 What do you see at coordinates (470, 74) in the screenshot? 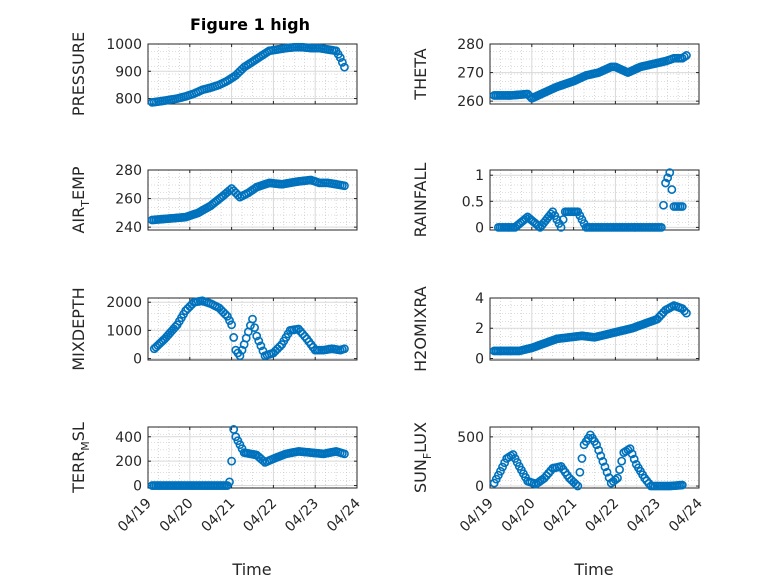
I see `y-tick-label: 270` at bounding box center [470, 74].